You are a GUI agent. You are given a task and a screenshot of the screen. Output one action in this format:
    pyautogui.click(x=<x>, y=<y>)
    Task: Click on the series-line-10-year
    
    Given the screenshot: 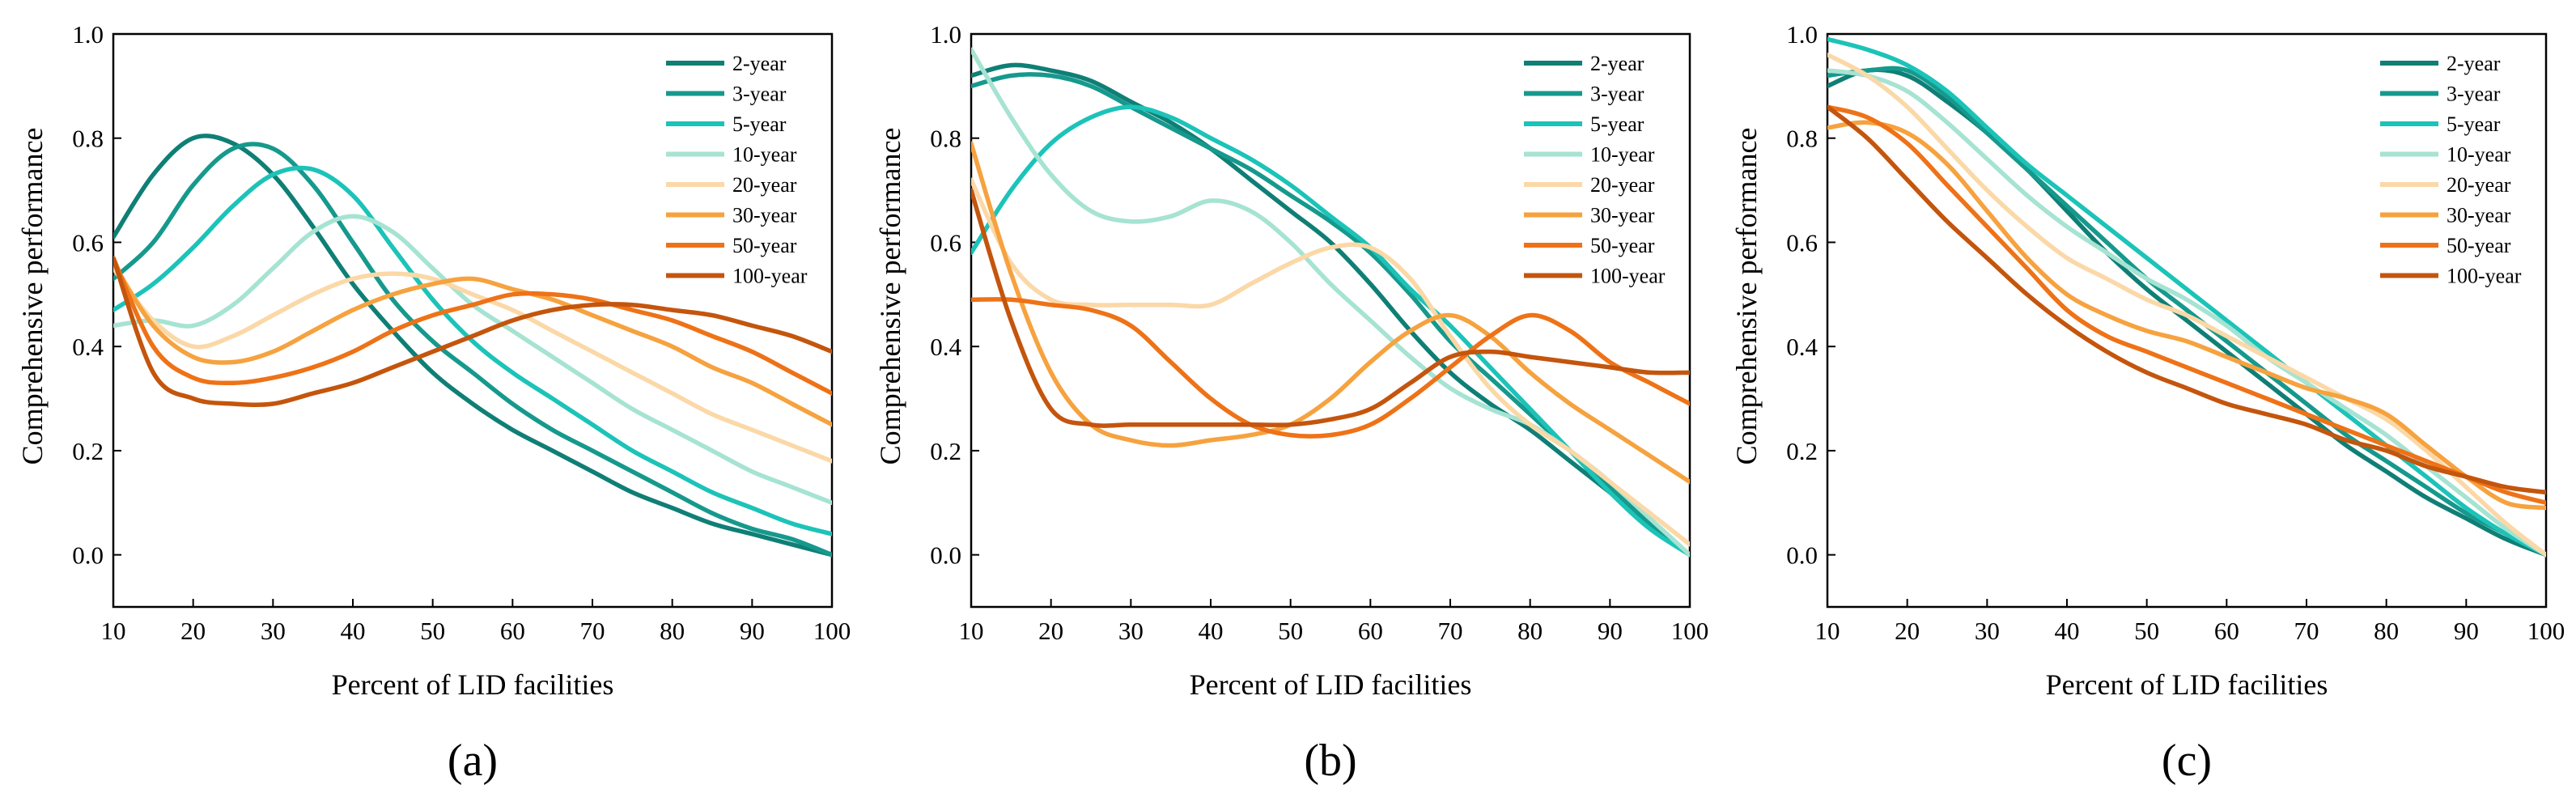 What is the action you would take?
    pyautogui.click(x=472, y=360)
    